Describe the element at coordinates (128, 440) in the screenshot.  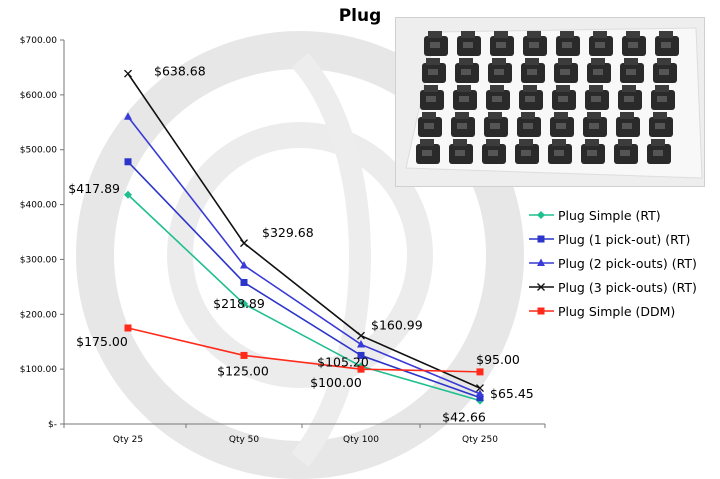
I see `x-tick-label: Qty 25` at that location.